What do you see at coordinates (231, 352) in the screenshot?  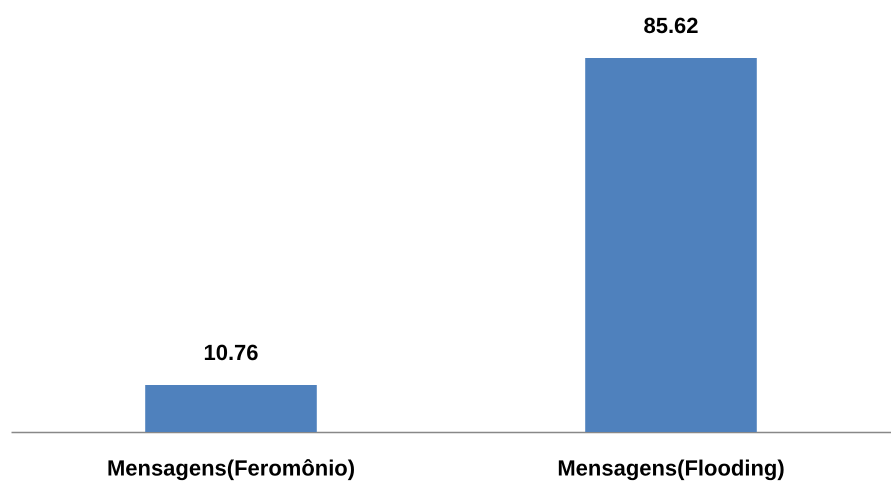 I see `data-label: 10.76` at bounding box center [231, 352].